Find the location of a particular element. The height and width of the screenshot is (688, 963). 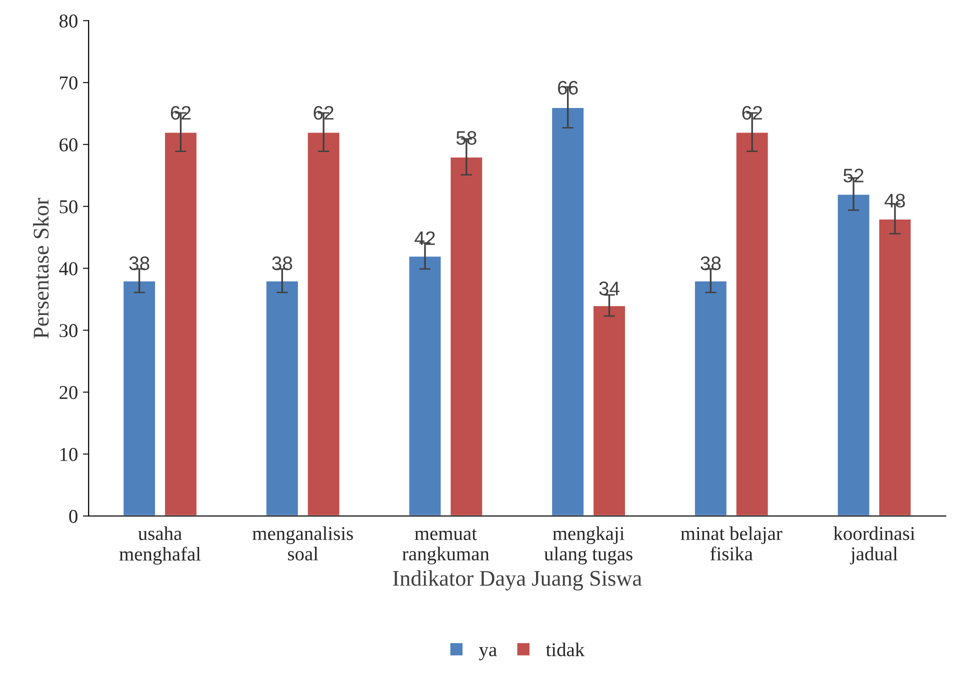

x-tick-label: menganalisis soal is located at coordinates (302, 543).